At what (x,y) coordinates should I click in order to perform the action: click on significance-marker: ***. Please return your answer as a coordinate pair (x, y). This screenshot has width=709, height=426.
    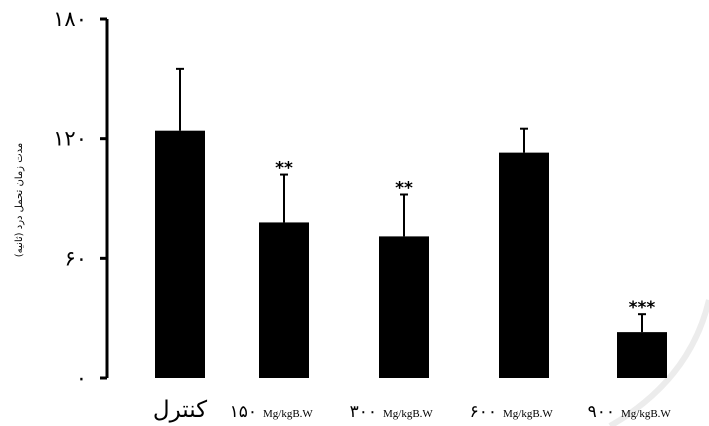
    Looking at the image, I should click on (642, 308).